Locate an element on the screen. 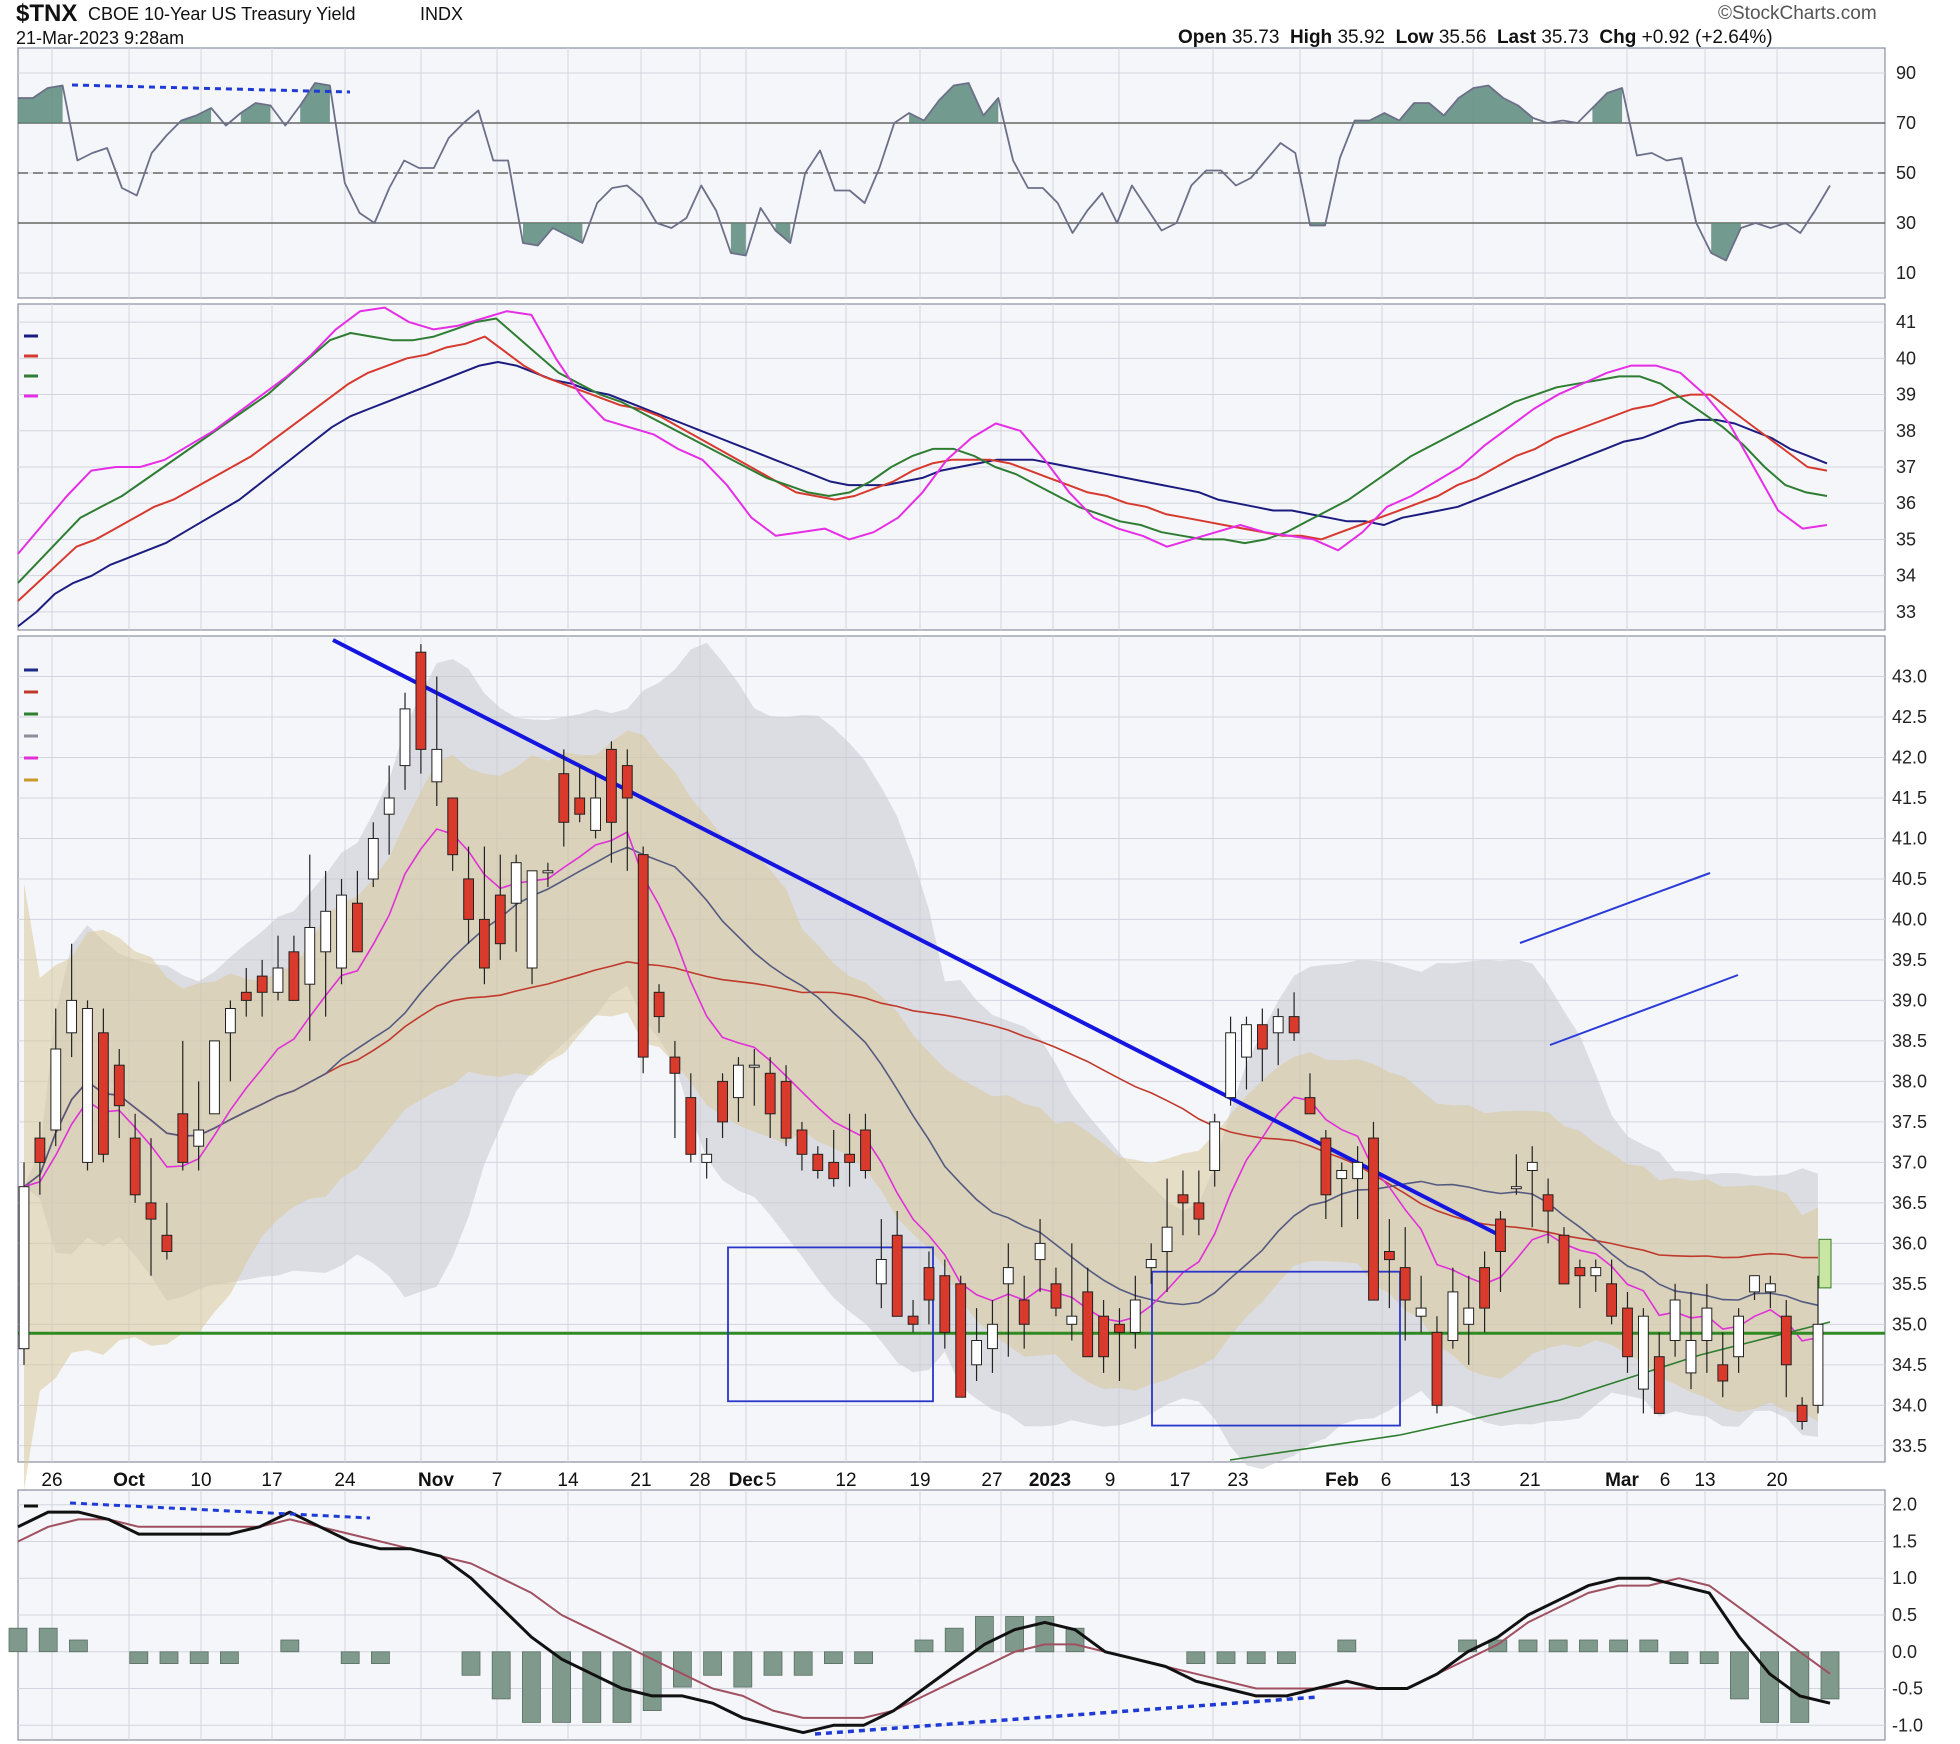 This screenshot has width=1960, height=1744. x-axis-label: 27 is located at coordinates (991, 1480).